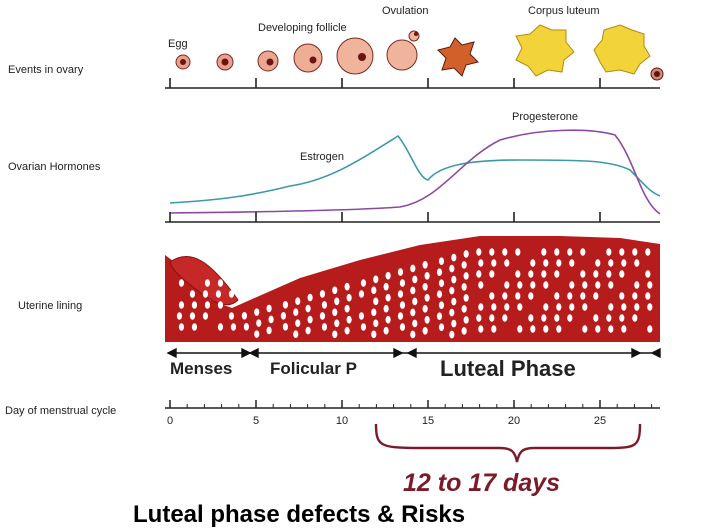  Describe the element at coordinates (564, 11) in the screenshot. I see `ovary-label: Corpus luteum` at that location.